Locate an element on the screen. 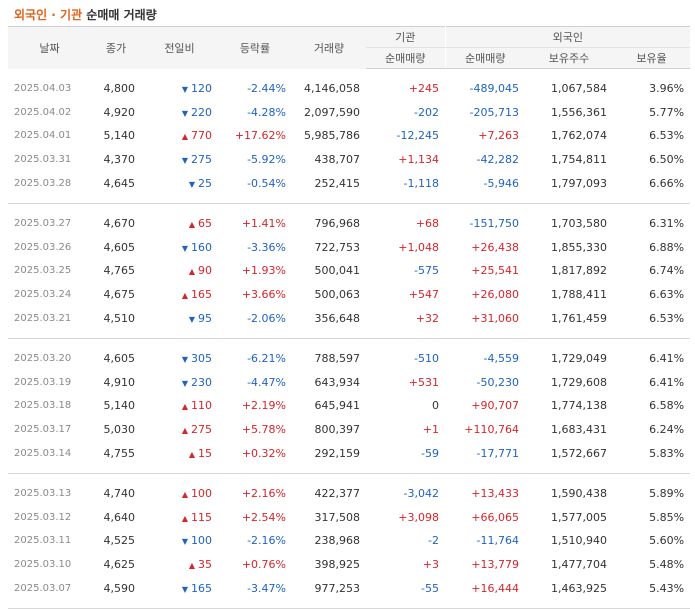  inst-net-cell: -202 is located at coordinates (426, 112).